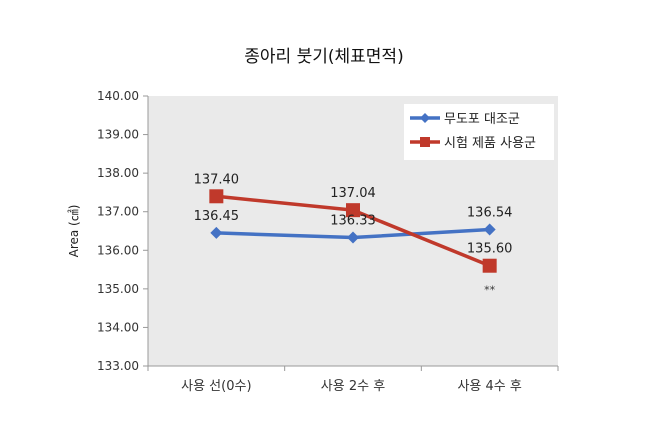  What do you see at coordinates (490, 249) in the screenshot?
I see `data-label: 135.60` at bounding box center [490, 249].